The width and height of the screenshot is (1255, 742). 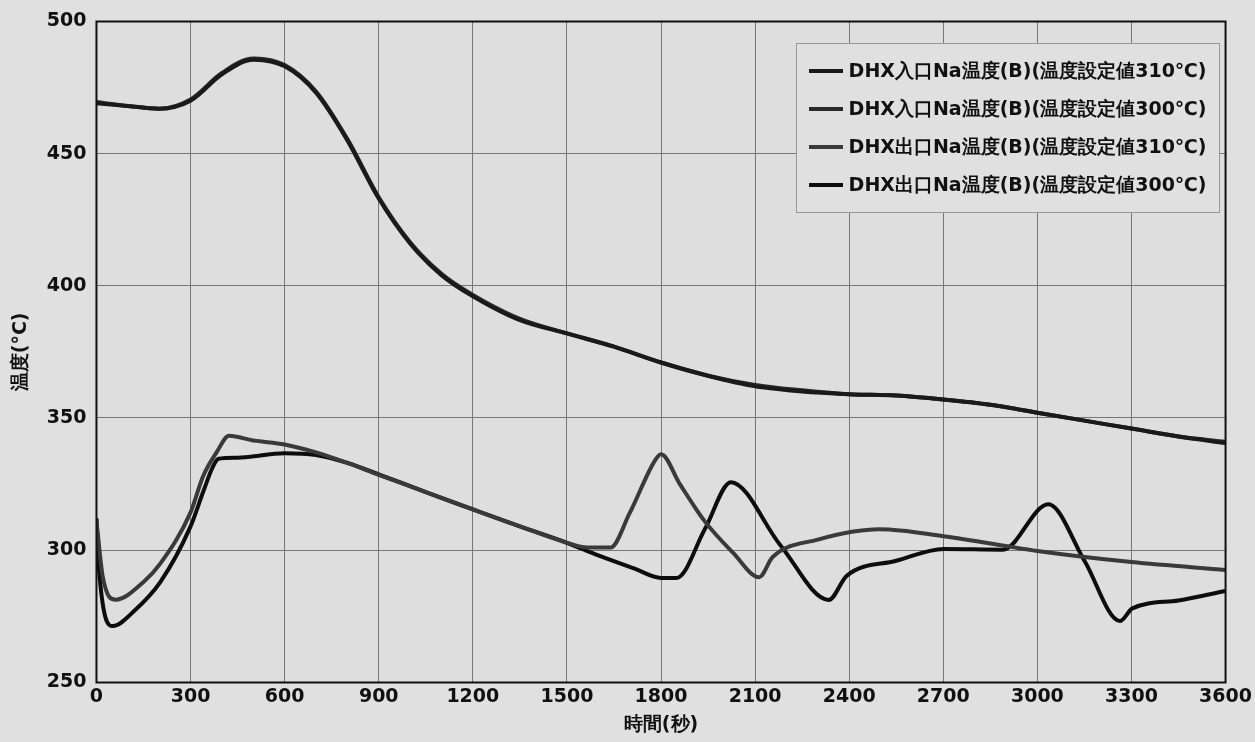 What do you see at coordinates (19, 352) in the screenshot?
I see `y-axis-title: 温度(°C)` at bounding box center [19, 352].